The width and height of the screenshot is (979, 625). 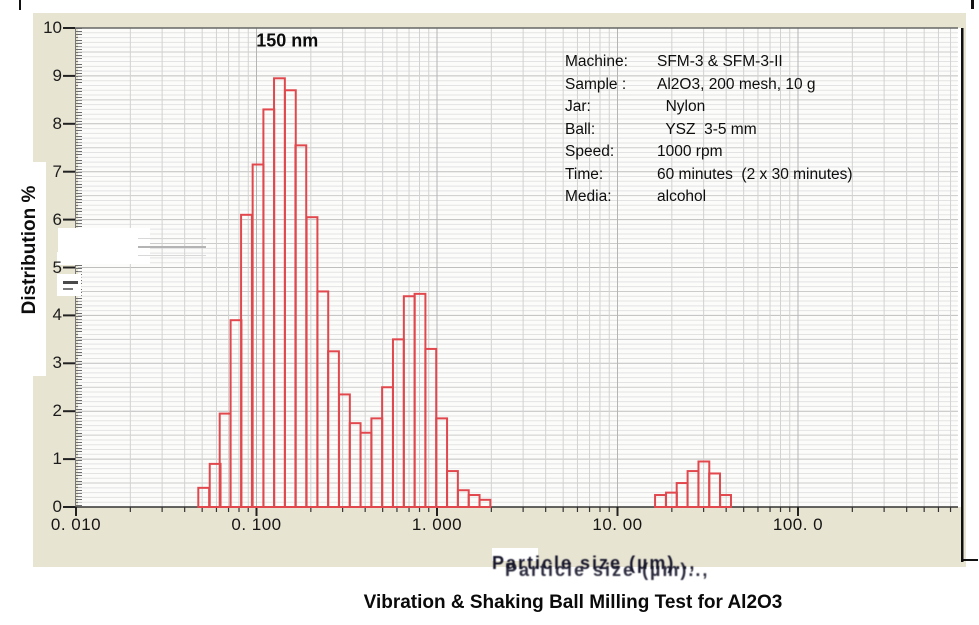 What do you see at coordinates (57, 171) in the screenshot?
I see `y-tick-label: 7` at bounding box center [57, 171].